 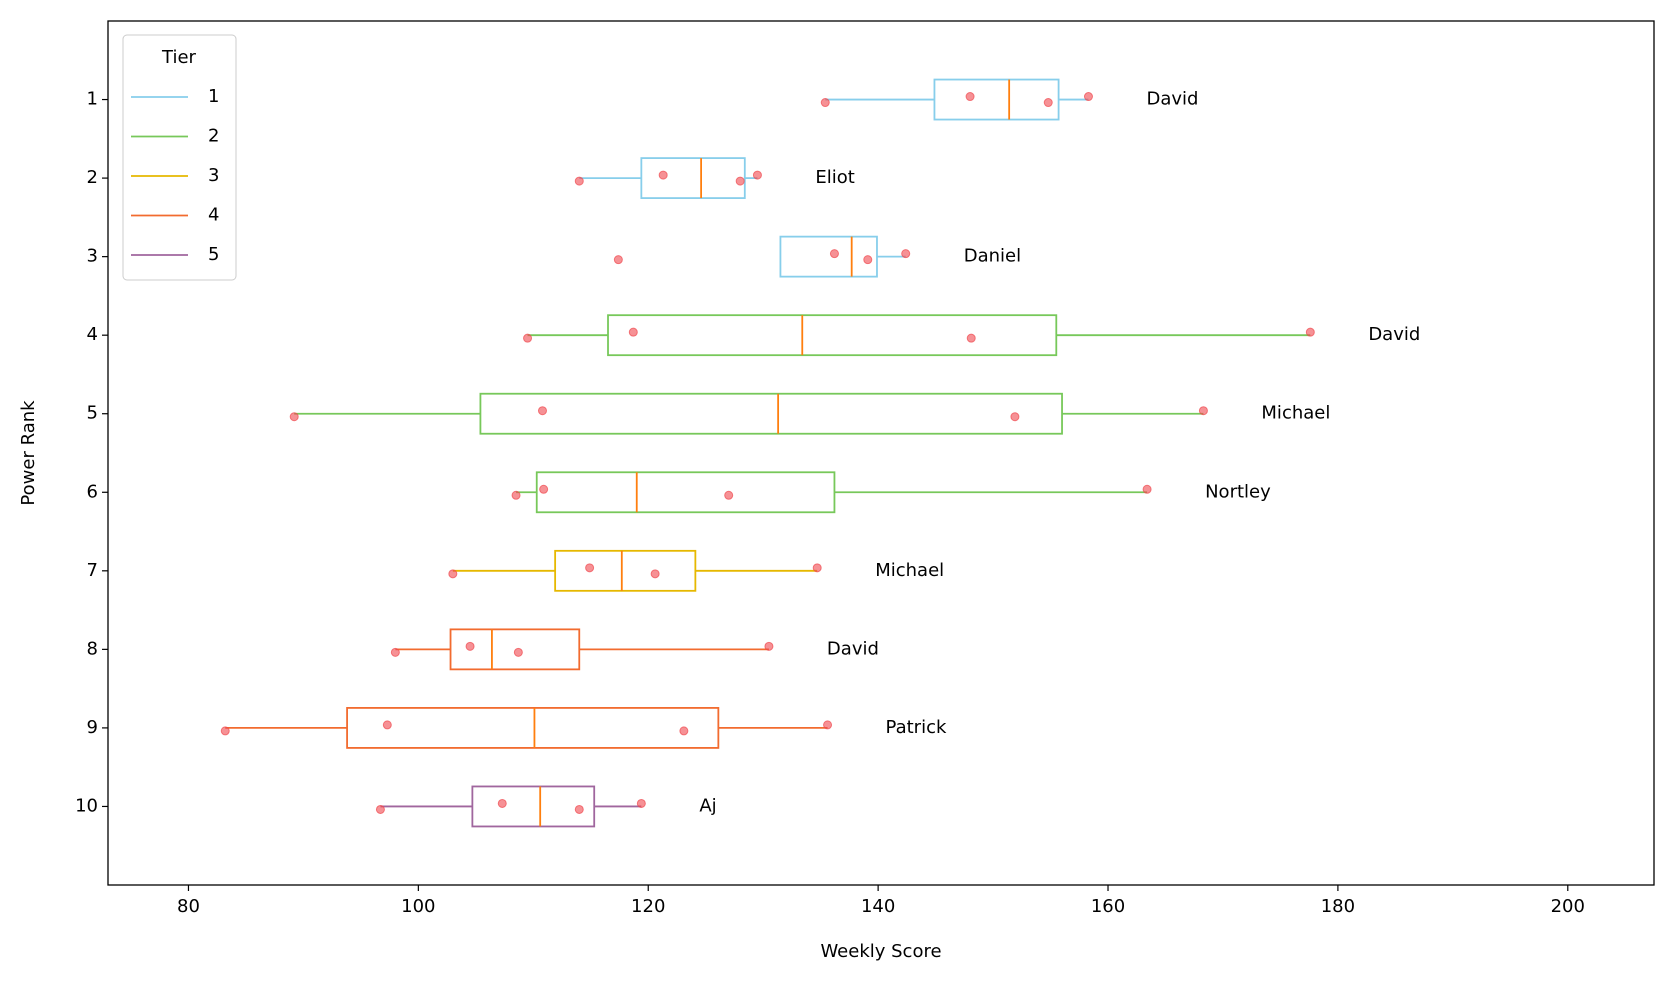 I want to click on y-tick-label: 6, so click(x=92, y=491).